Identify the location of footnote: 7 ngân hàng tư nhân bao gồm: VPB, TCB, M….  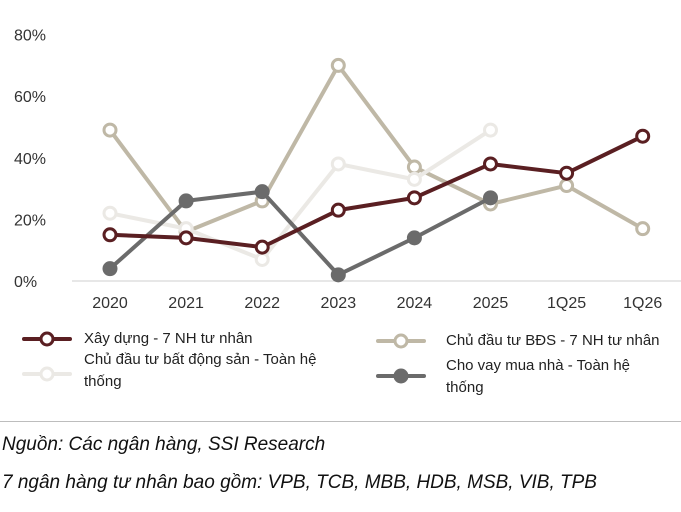
(299, 482).